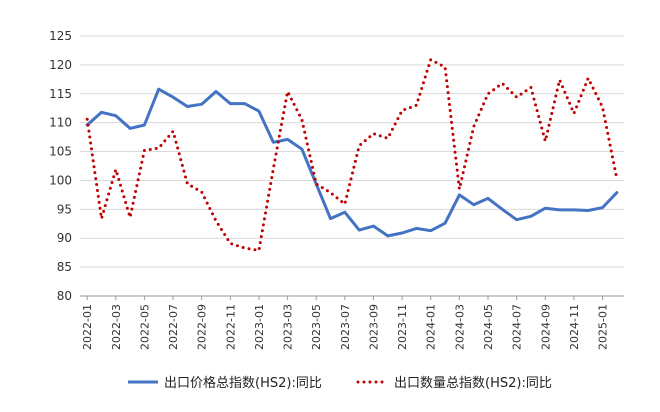 This screenshot has width=660, height=412. What do you see at coordinates (459, 327) in the screenshot?
I see `x-tick-2024-03: 2024-03` at bounding box center [459, 327].